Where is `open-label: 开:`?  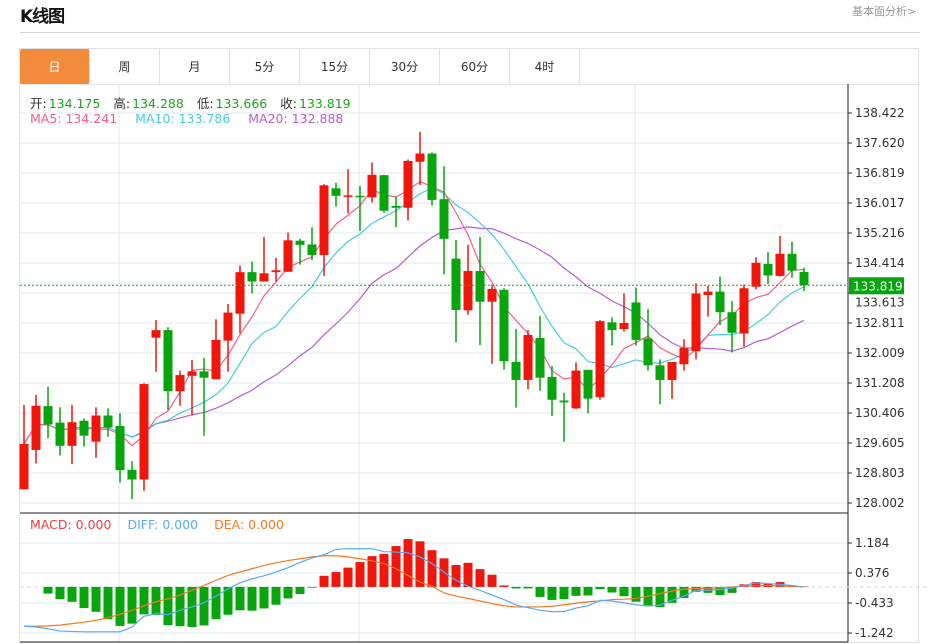 open-label: 开: is located at coordinates (38, 103).